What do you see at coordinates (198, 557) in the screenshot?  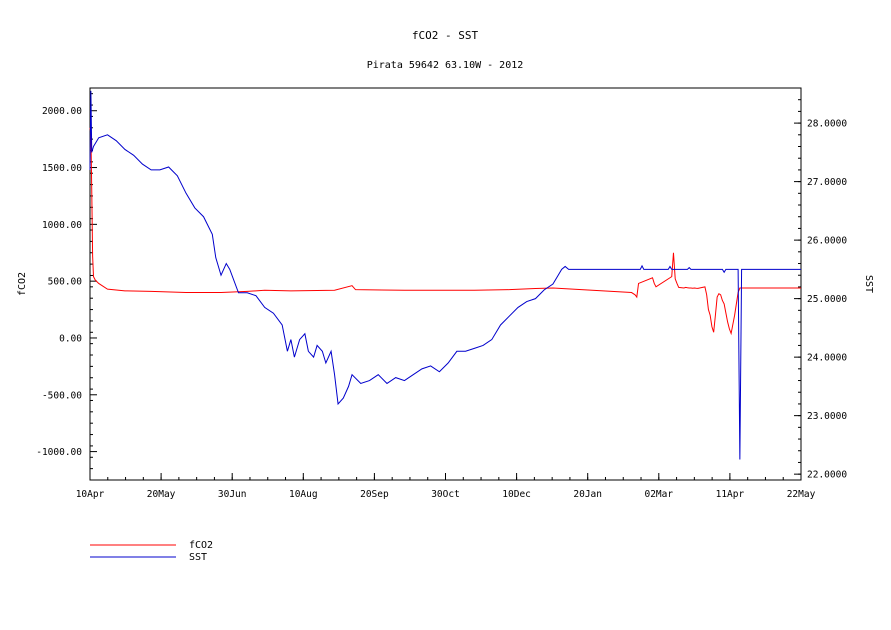 I see `legend-label-sst: SST` at bounding box center [198, 557].